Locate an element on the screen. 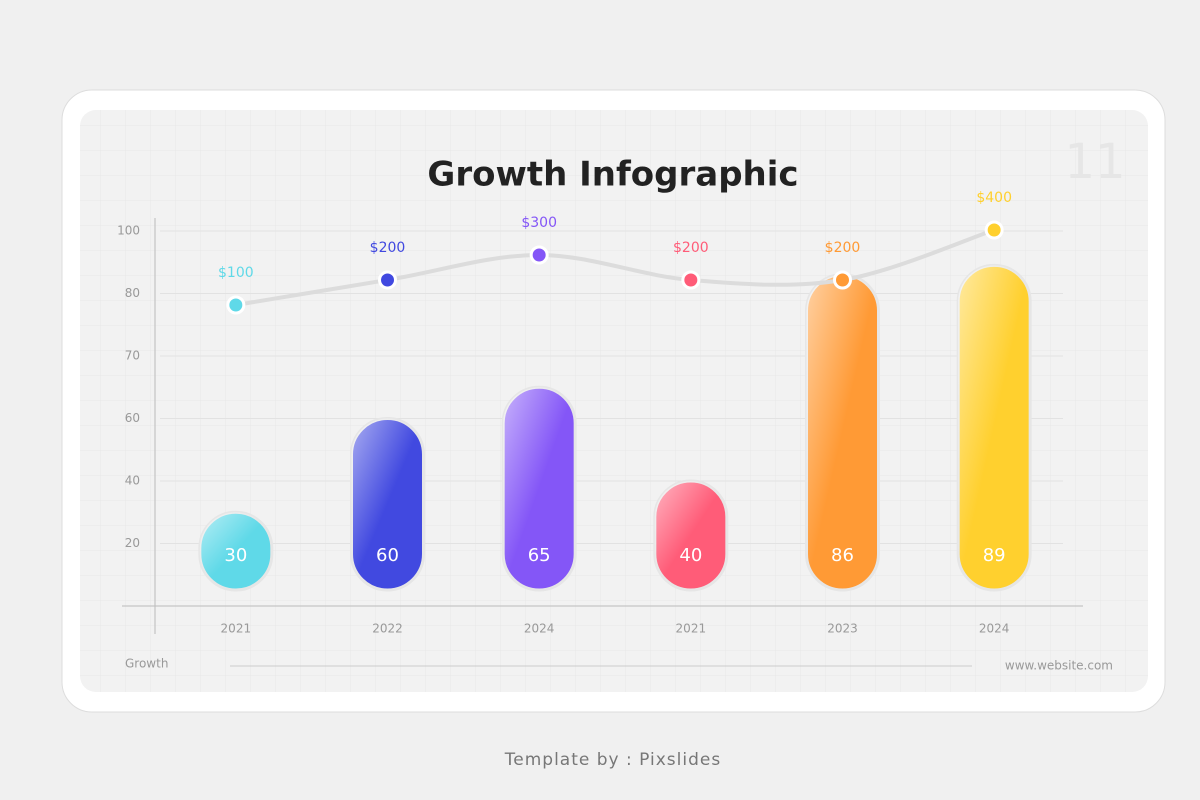  trend-value-label: $400 is located at coordinates (994, 198).